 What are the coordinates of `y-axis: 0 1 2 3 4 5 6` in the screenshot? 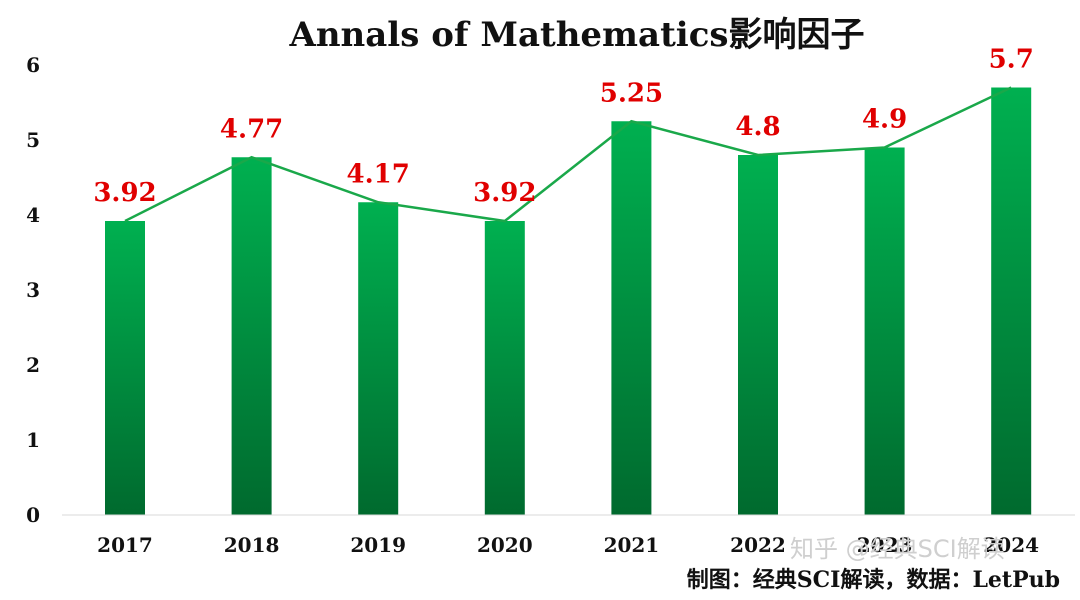 It's located at (33, 290).